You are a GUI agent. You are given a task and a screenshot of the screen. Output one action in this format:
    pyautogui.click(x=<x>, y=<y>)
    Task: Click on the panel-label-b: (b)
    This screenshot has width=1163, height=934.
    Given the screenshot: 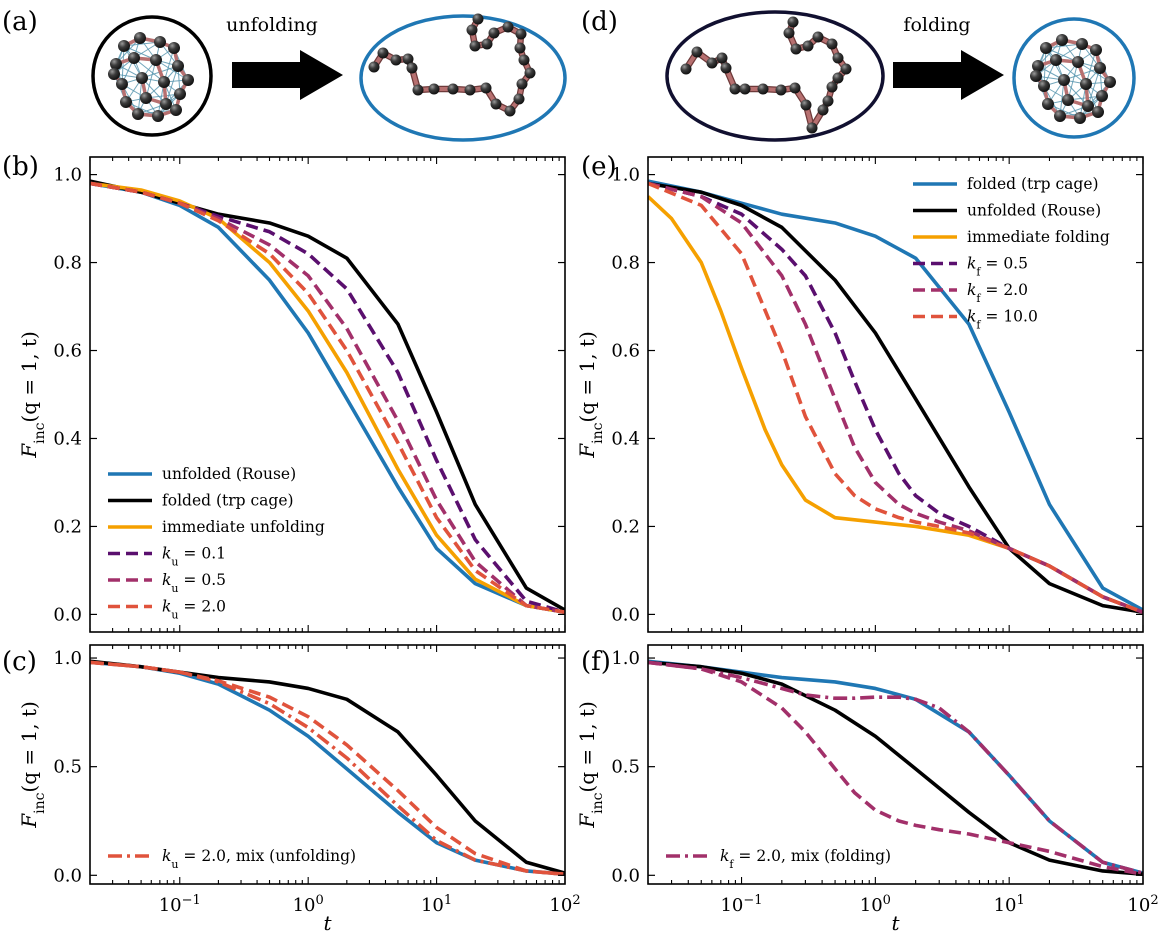 What is the action you would take?
    pyautogui.click(x=20, y=167)
    